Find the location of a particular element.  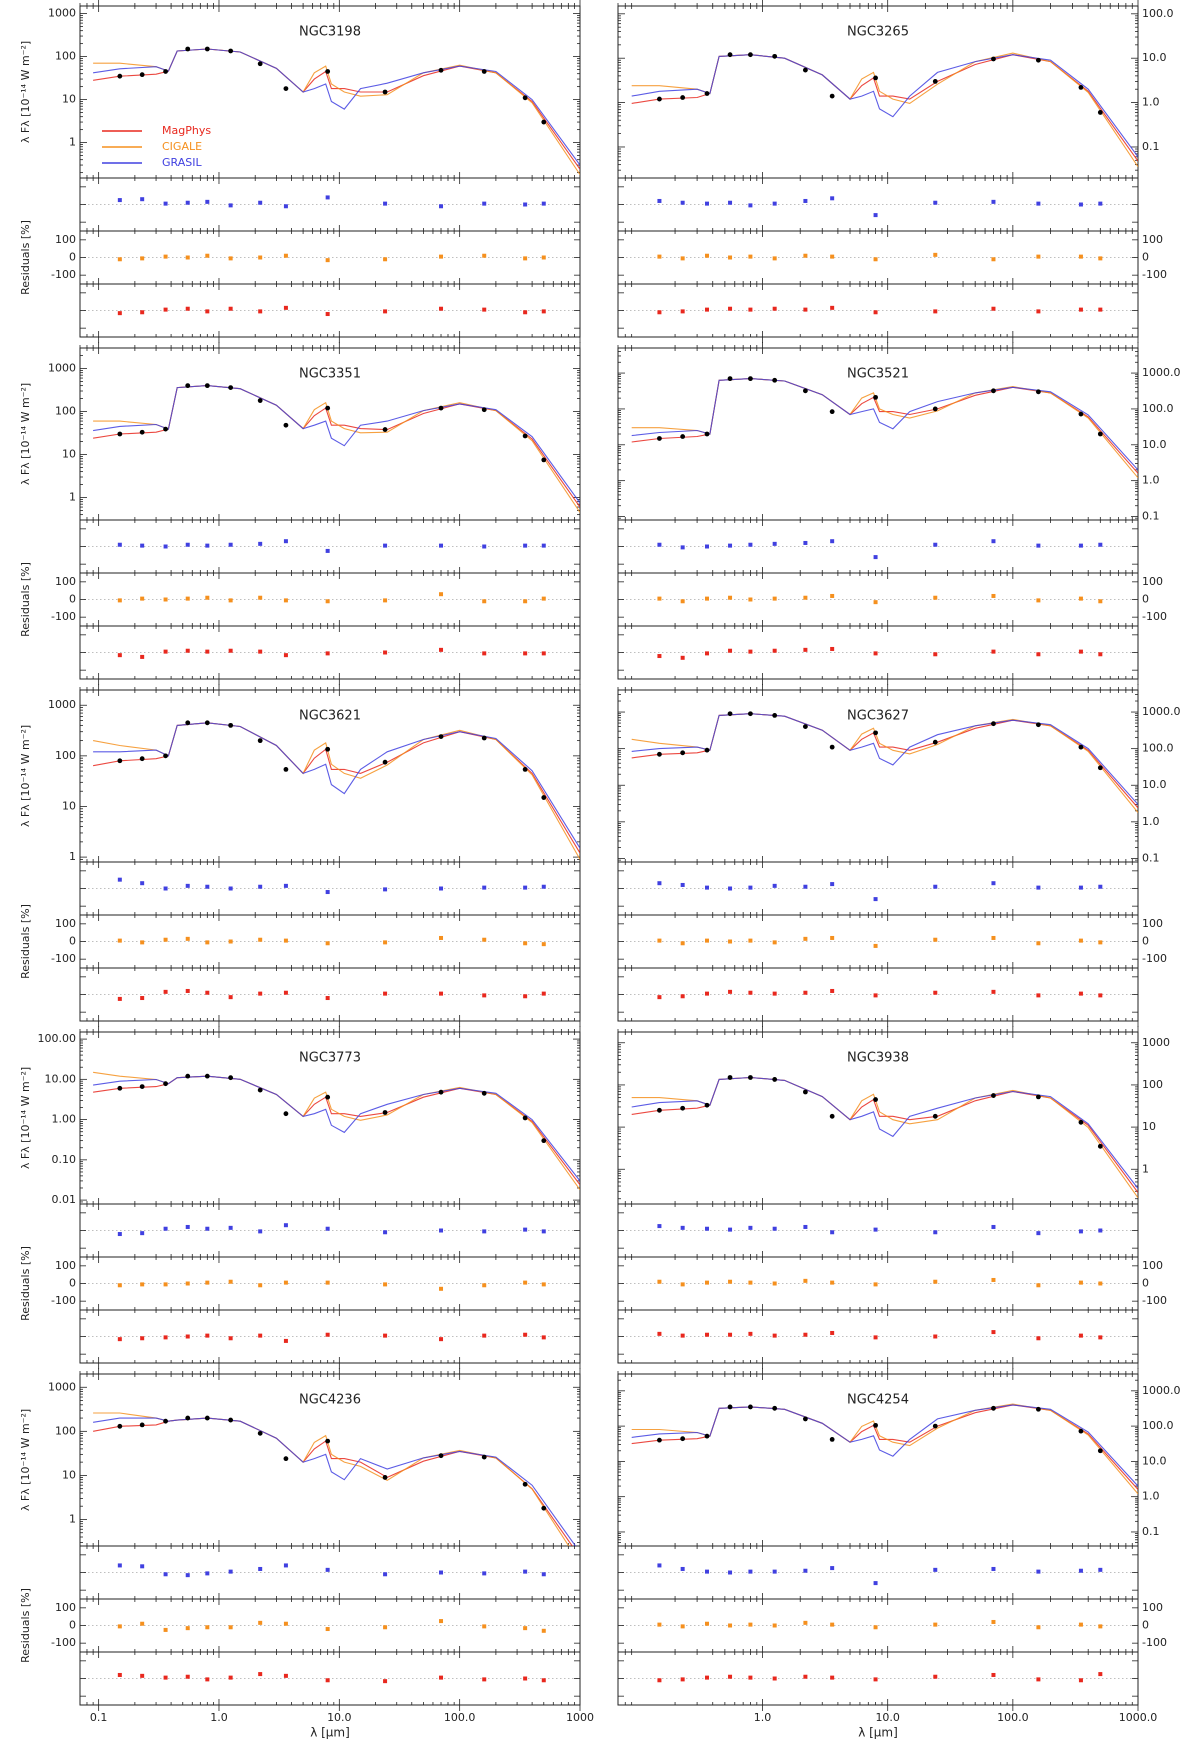

panel-title: NGC3521 is located at coordinates (878, 374).